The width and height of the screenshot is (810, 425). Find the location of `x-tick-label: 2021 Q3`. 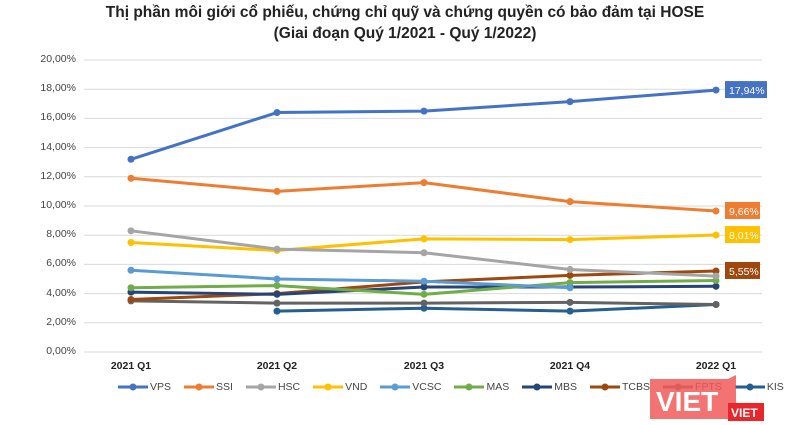

x-tick-label: 2021 Q3 is located at coordinates (424, 366).